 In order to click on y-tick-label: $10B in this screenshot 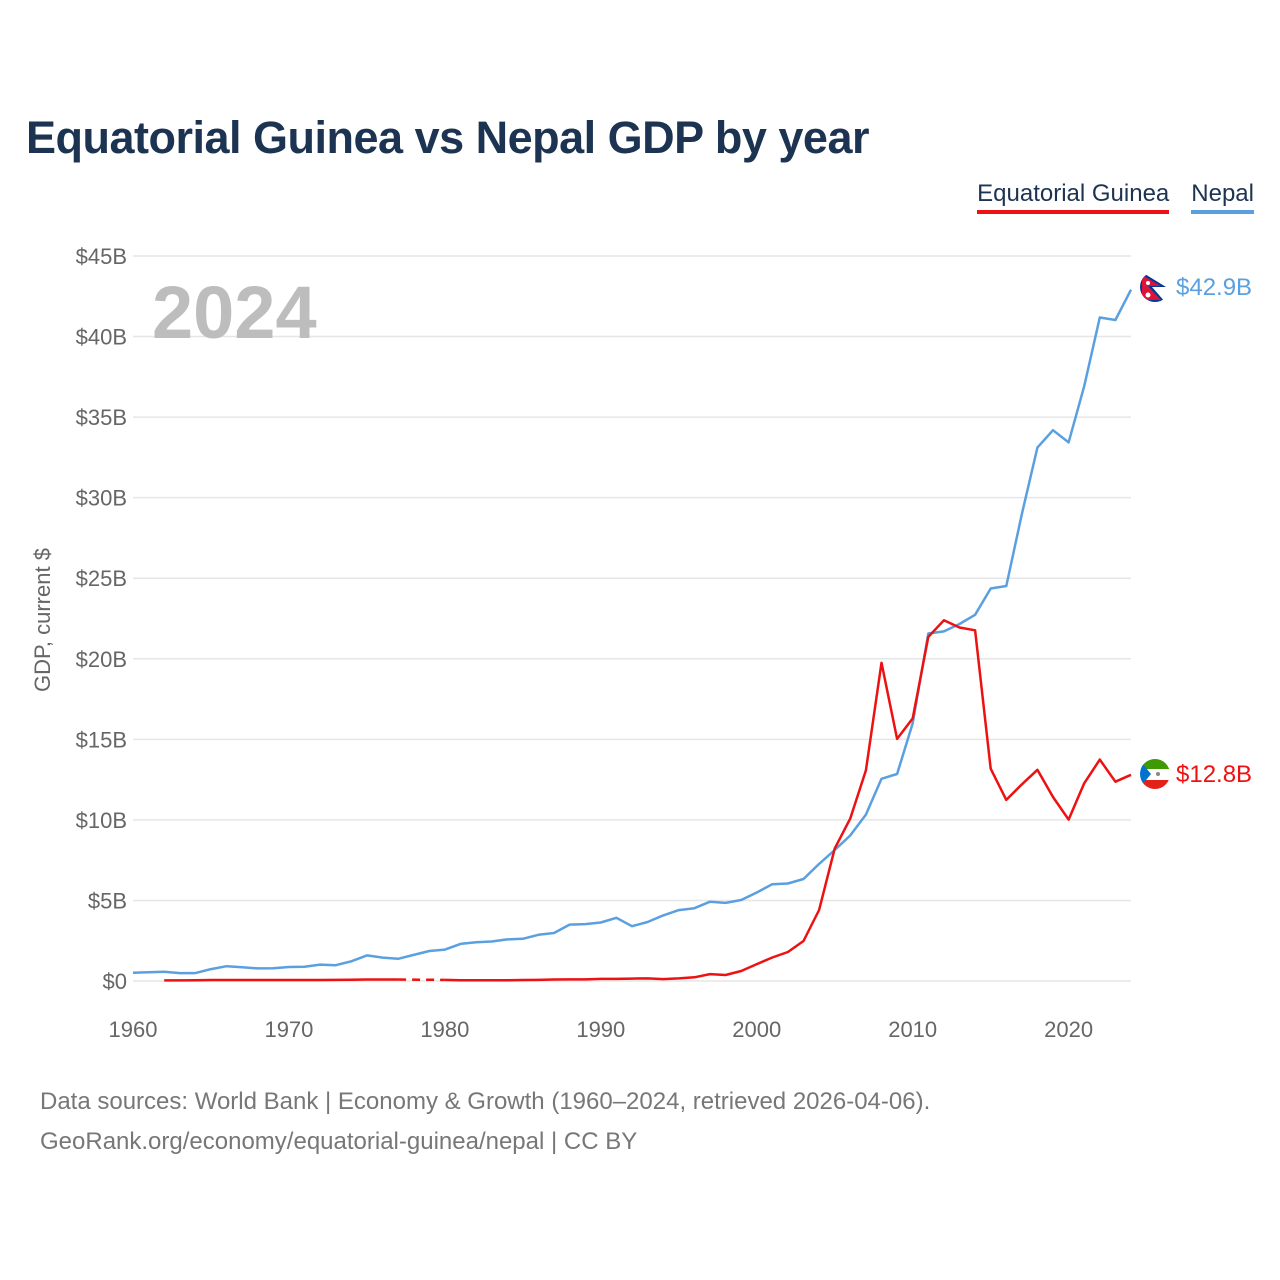, I will do `click(101, 820)`.